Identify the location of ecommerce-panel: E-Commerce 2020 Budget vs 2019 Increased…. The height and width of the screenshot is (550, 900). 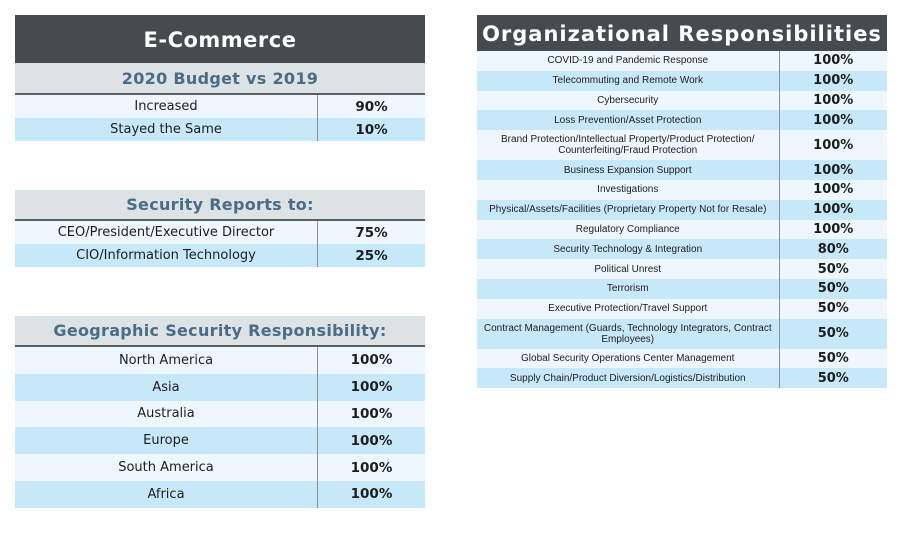
(220, 78).